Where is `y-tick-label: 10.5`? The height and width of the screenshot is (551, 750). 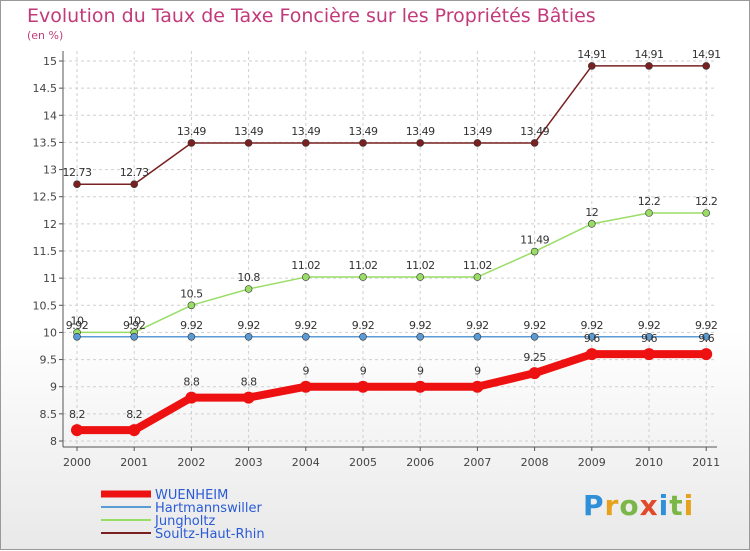 y-tick-label: 10.5 is located at coordinates (45, 305).